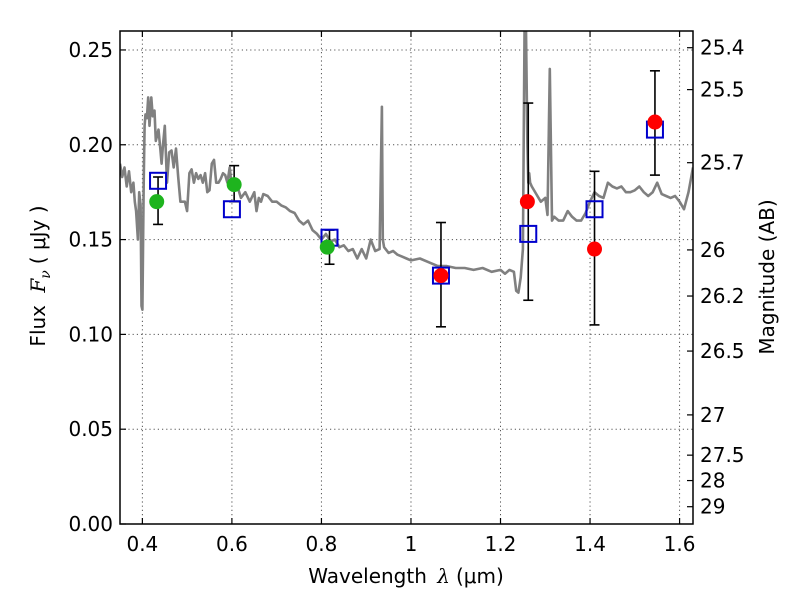 This screenshot has width=800, height=600. I want to click on mag-tick-label: 29, so click(712, 507).